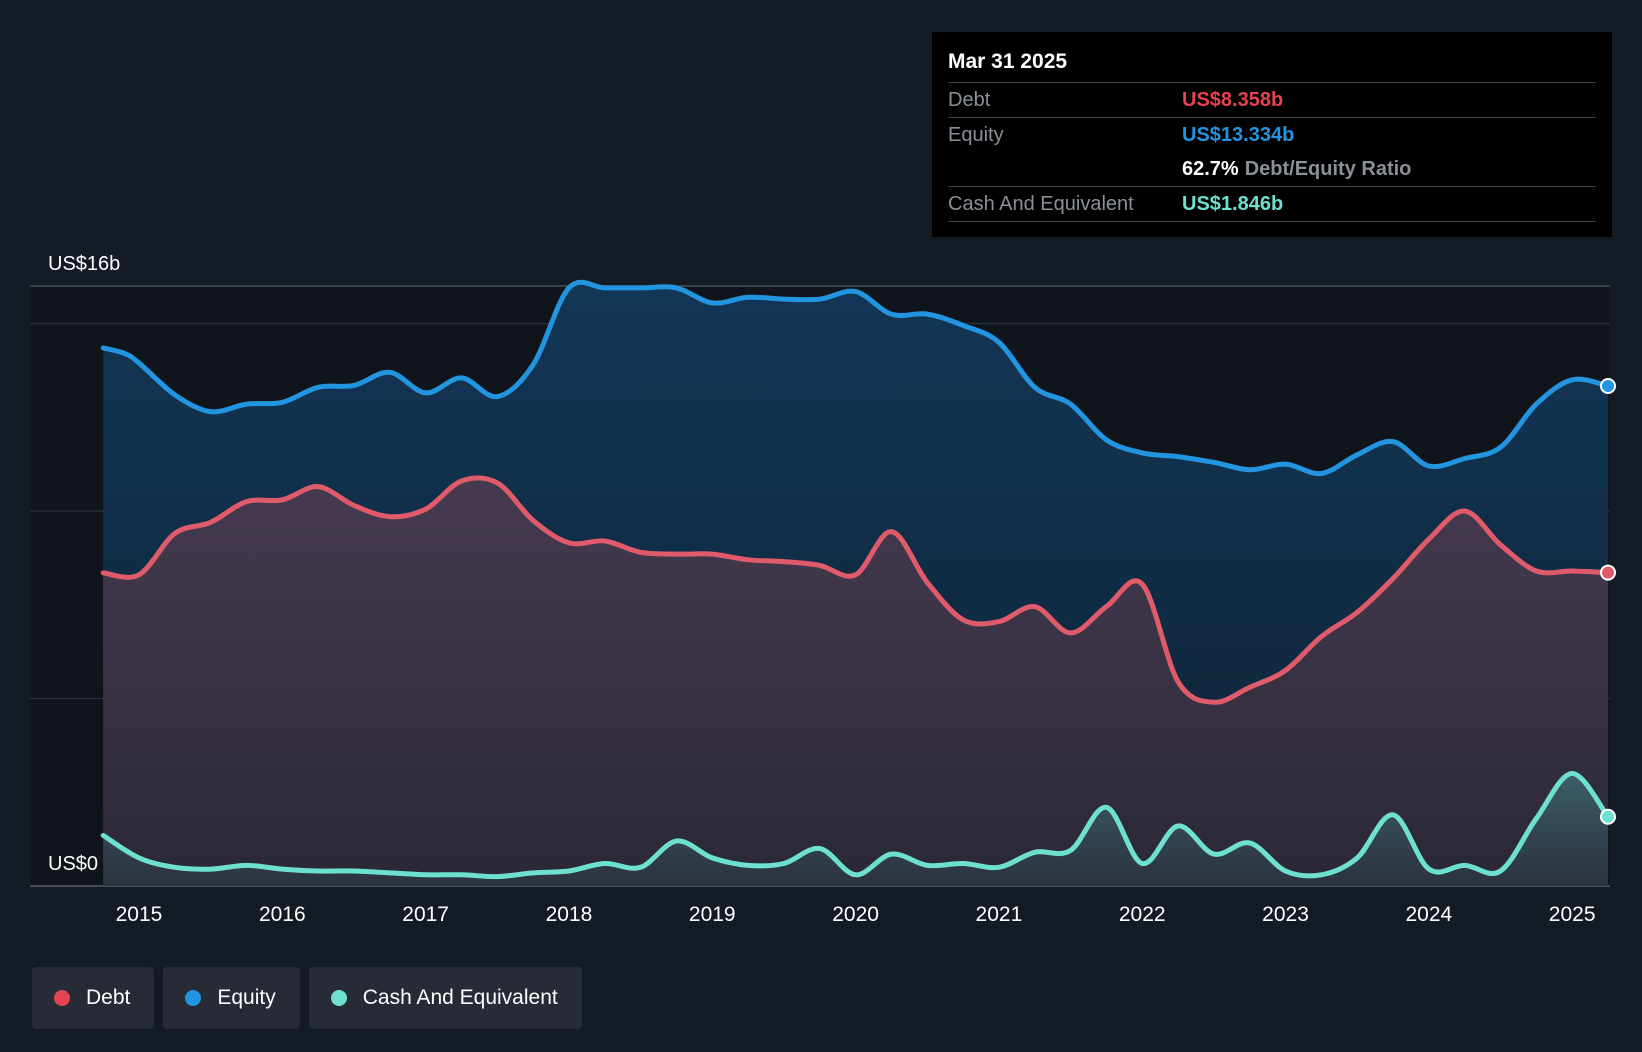  What do you see at coordinates (246, 997) in the screenshot?
I see `legend-label-equity: Equity` at bounding box center [246, 997].